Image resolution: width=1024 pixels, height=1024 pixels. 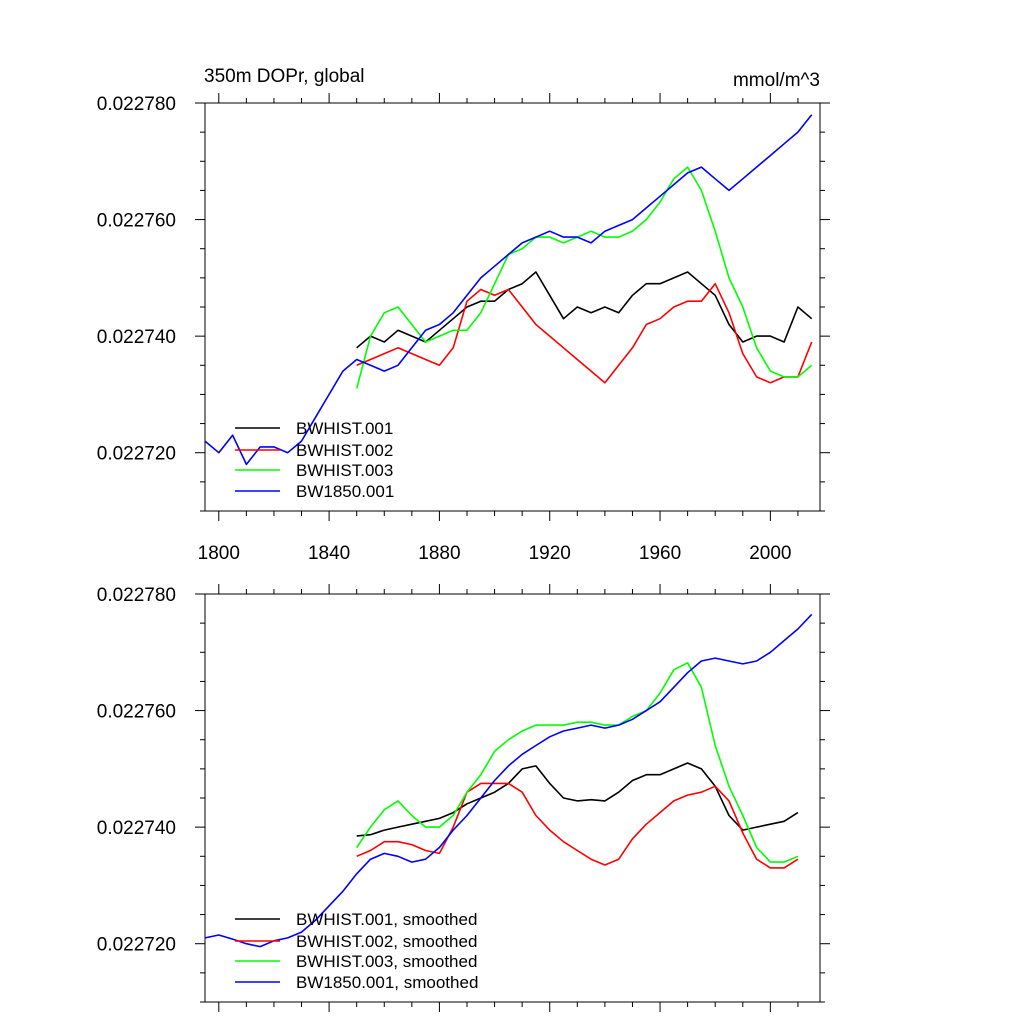 I want to click on chart-title: 350m DOPr, global, so click(x=284, y=76).